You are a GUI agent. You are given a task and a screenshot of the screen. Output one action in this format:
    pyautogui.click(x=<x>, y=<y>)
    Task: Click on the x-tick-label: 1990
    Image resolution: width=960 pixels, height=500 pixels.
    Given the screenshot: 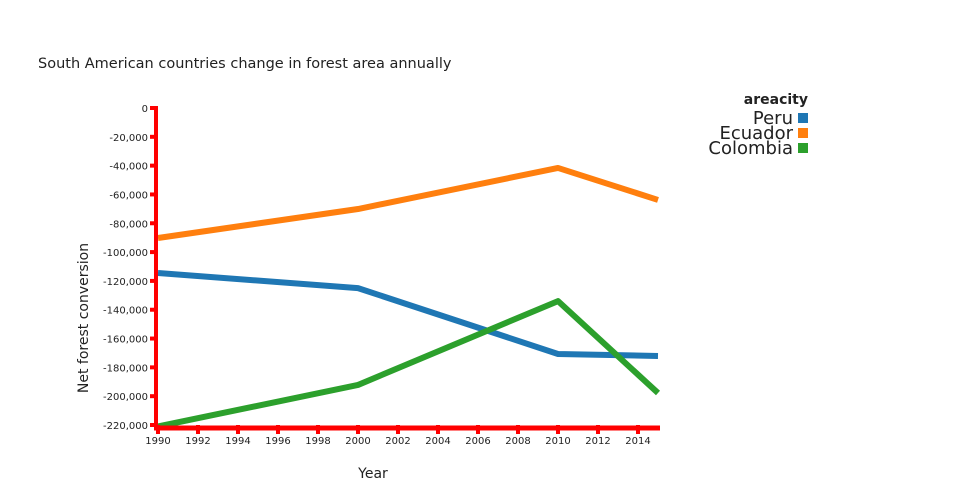 What is the action you would take?
    pyautogui.click(x=157, y=441)
    